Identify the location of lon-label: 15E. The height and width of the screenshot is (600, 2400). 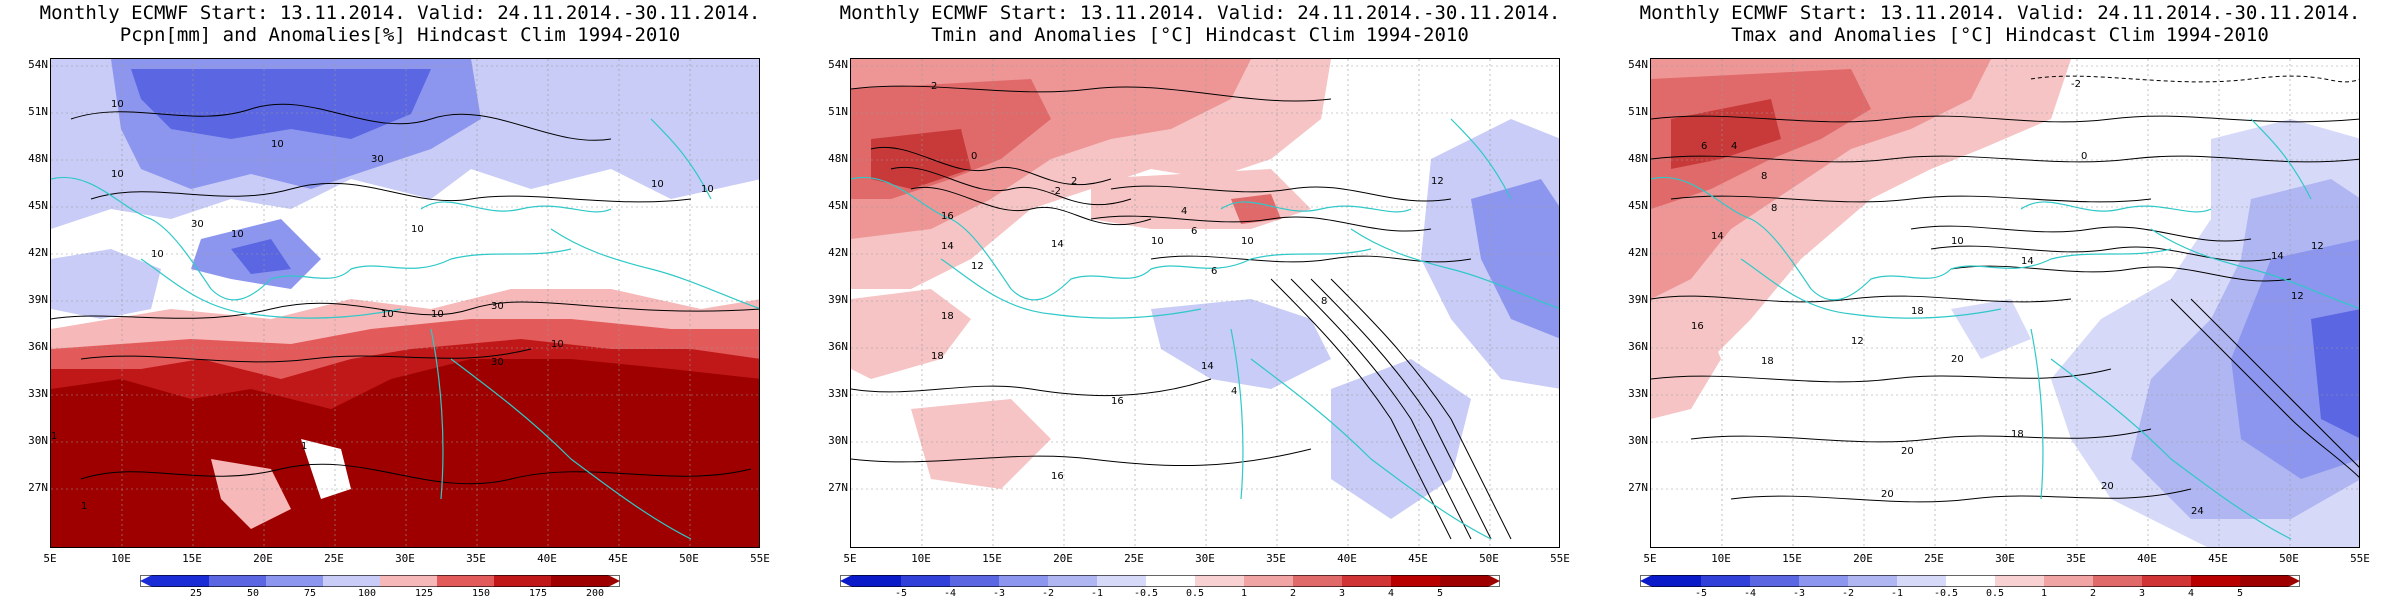
(192, 558).